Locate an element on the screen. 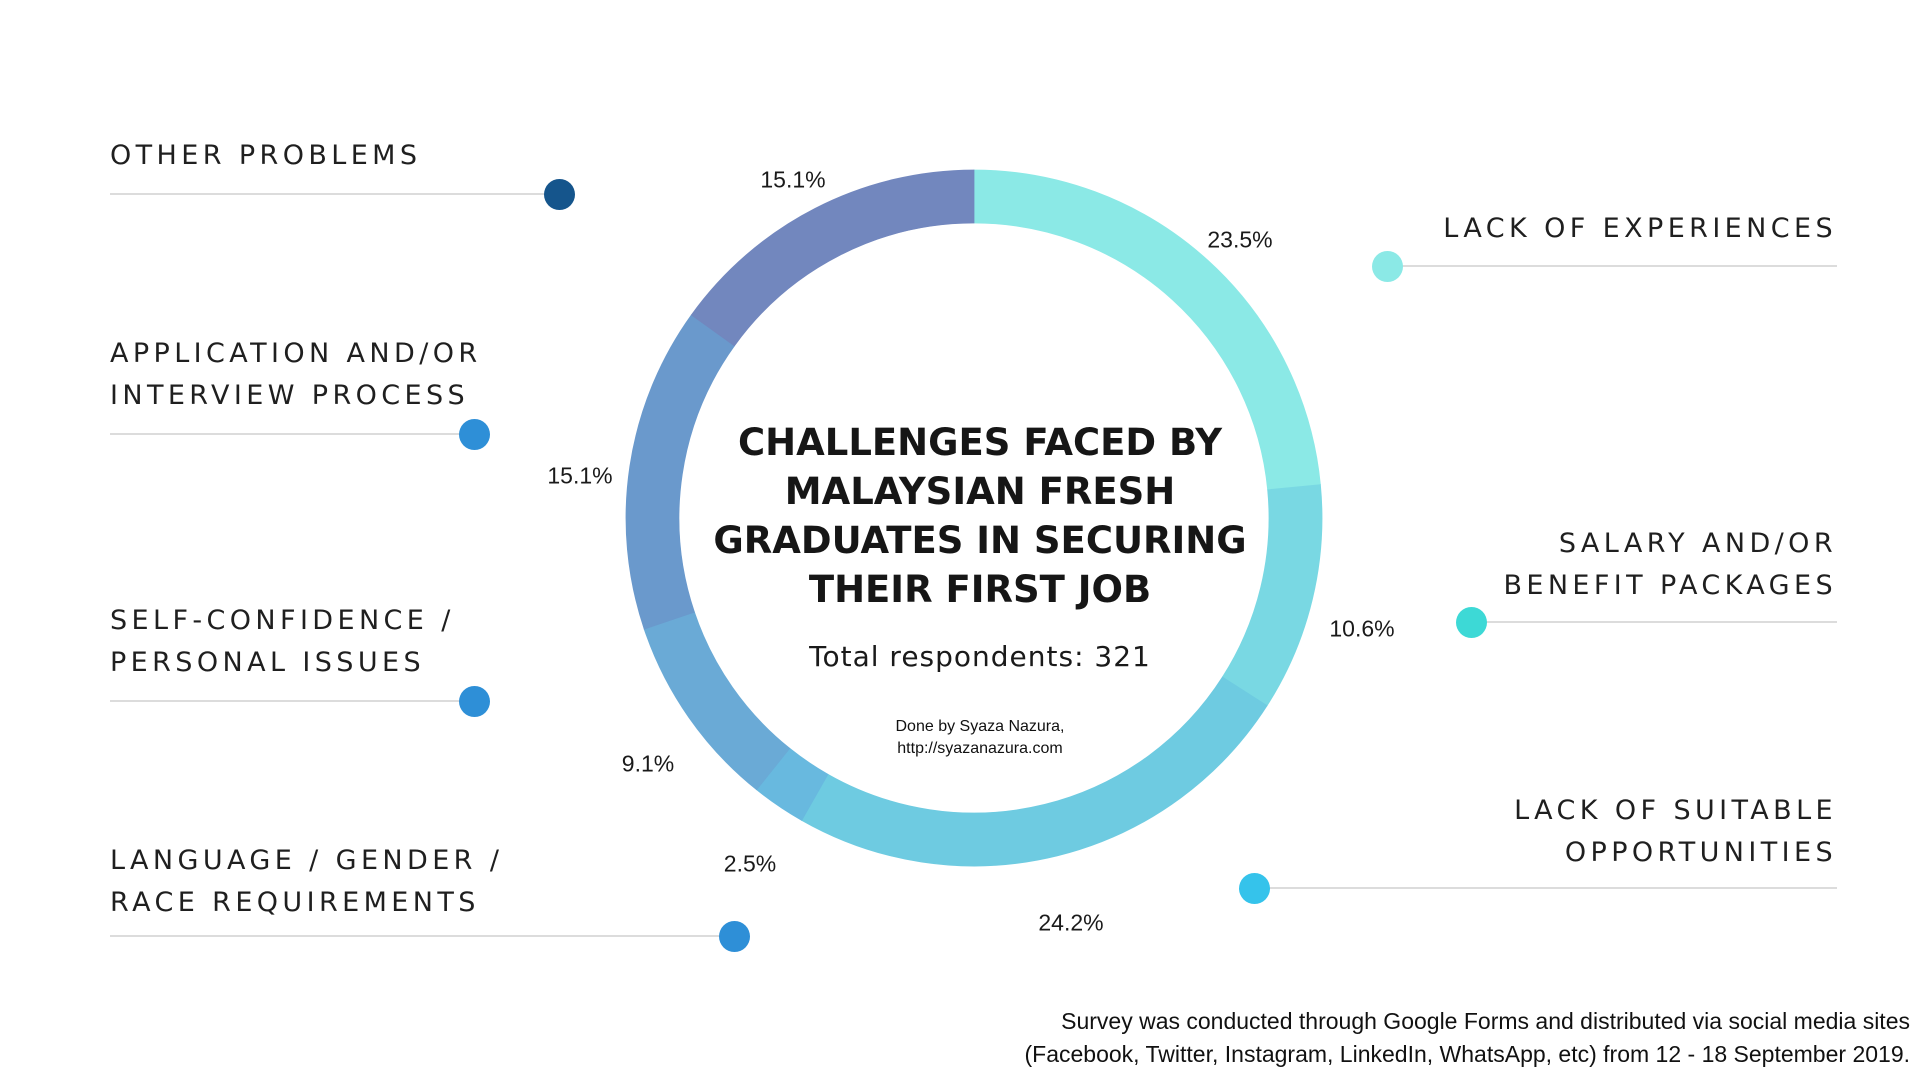  legend-dot-self-confidence is located at coordinates (474, 701).